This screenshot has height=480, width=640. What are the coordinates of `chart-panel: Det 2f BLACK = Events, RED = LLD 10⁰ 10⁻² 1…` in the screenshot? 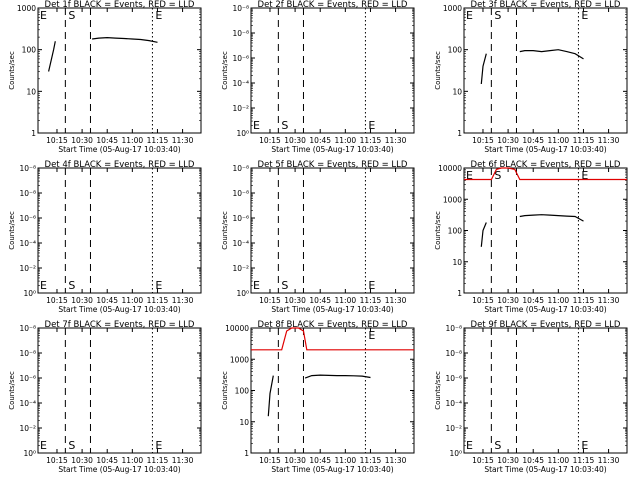 It's located at (318, 77).